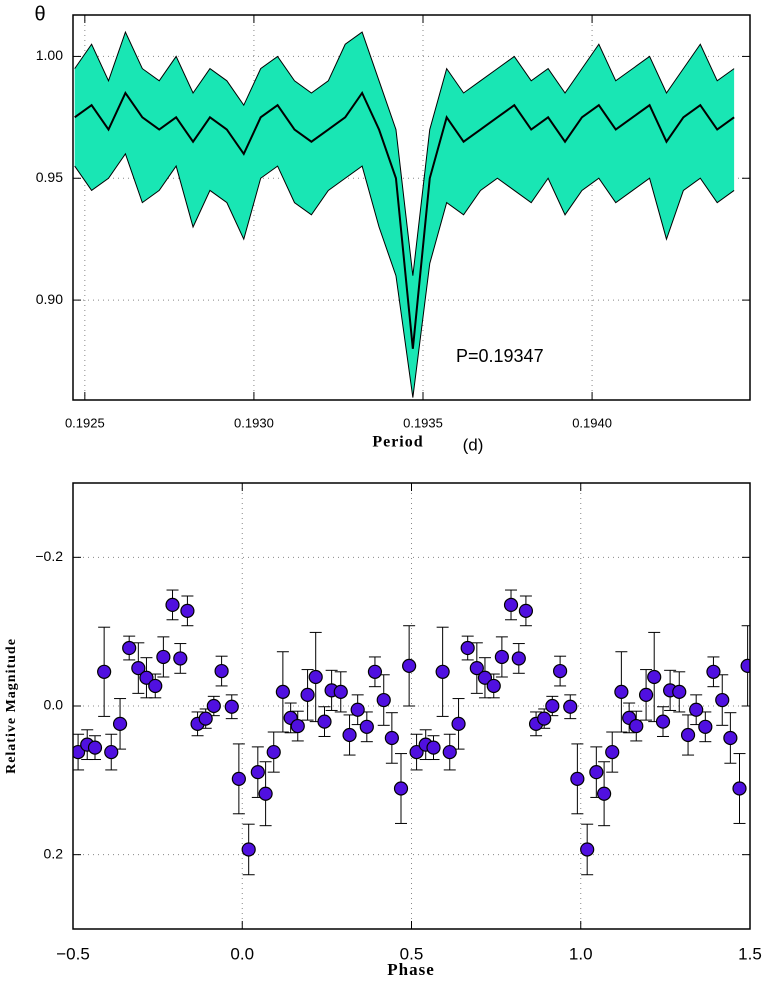 Image resolution: width=763 pixels, height=981 pixels. I want to click on y-axis-label: θ, so click(39, 14).